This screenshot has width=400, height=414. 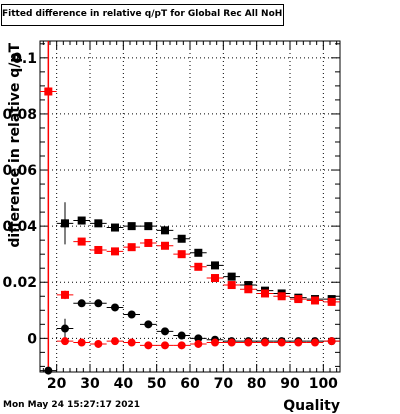 What do you see at coordinates (15, 145) in the screenshot?
I see `y-axis-title: difference in relative q/pT` at bounding box center [15, 145].